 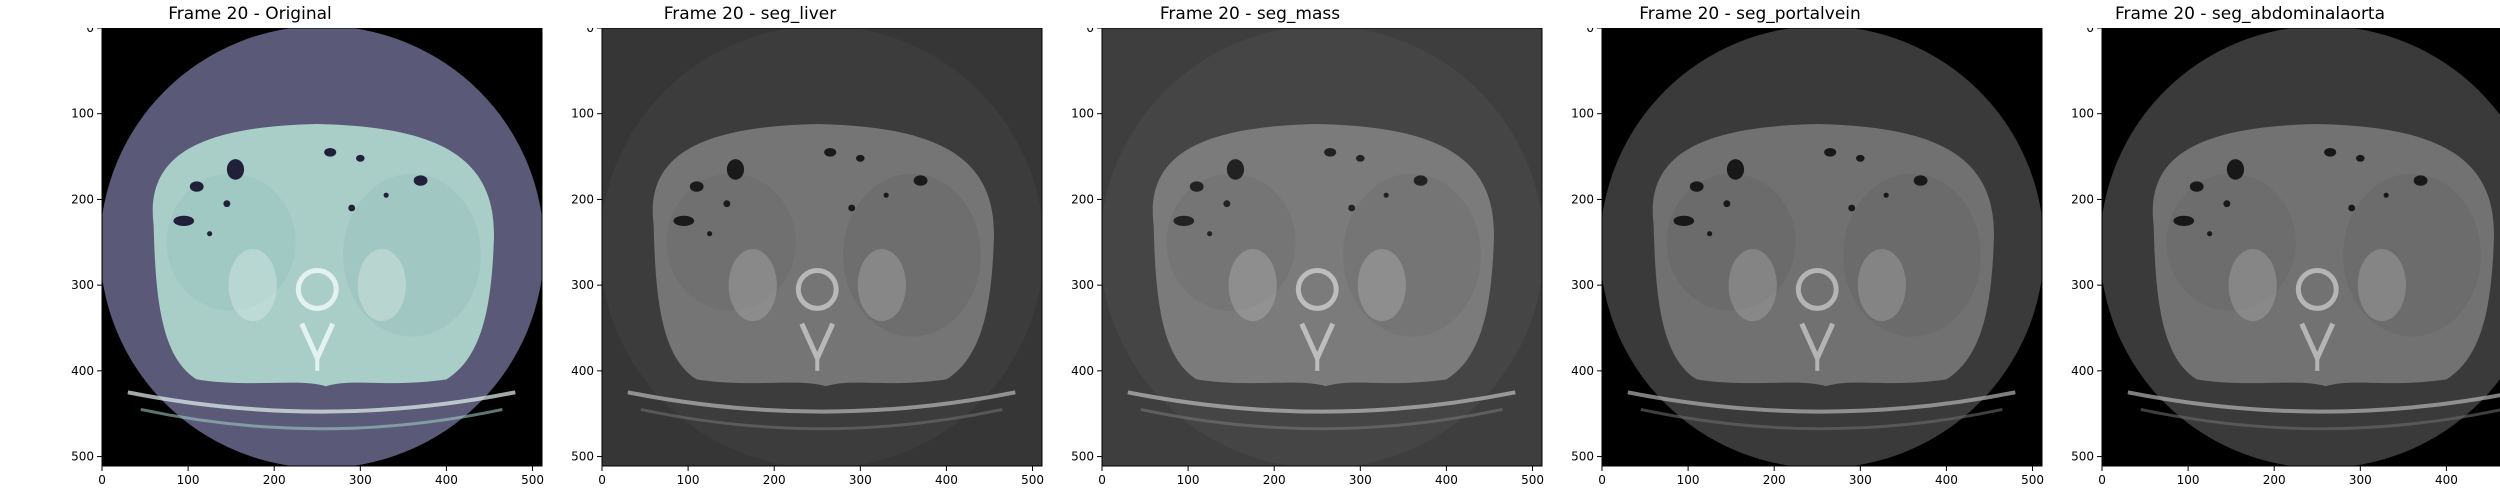 I want to click on panel-title: Frame 20 - seg_abdominalaorta, so click(x=2250, y=14).